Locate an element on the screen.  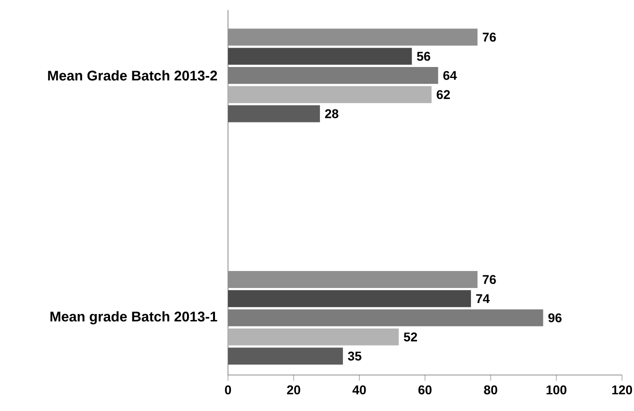
x-tick-label: 120 is located at coordinates (622, 389).